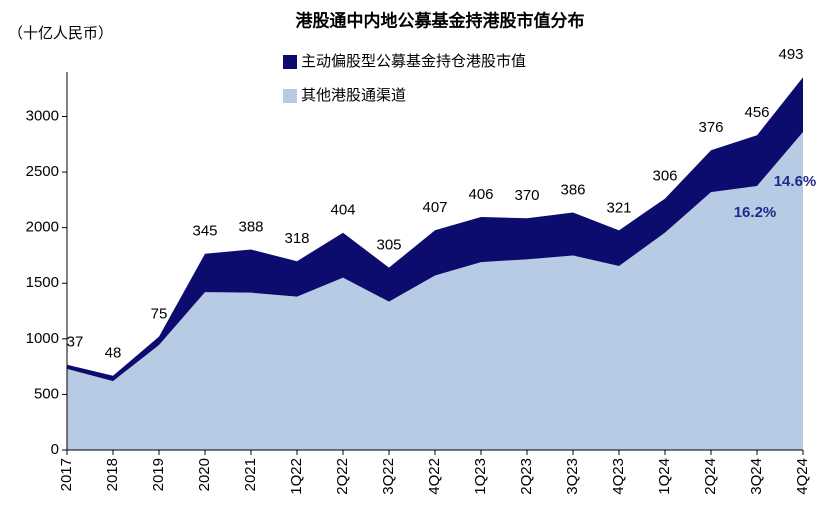  I want to click on data-label: 388, so click(250, 227).